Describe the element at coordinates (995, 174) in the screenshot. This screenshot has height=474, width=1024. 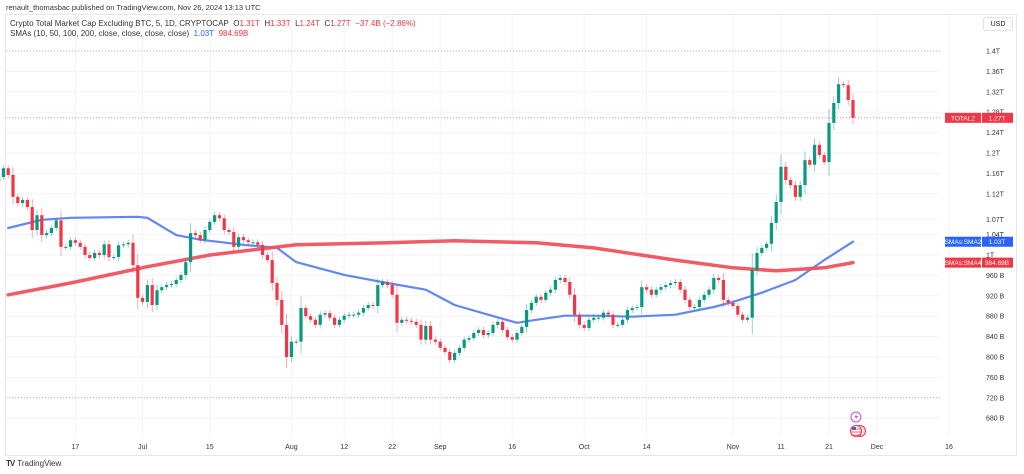
I see `y-tick-label: 1.16T` at that location.